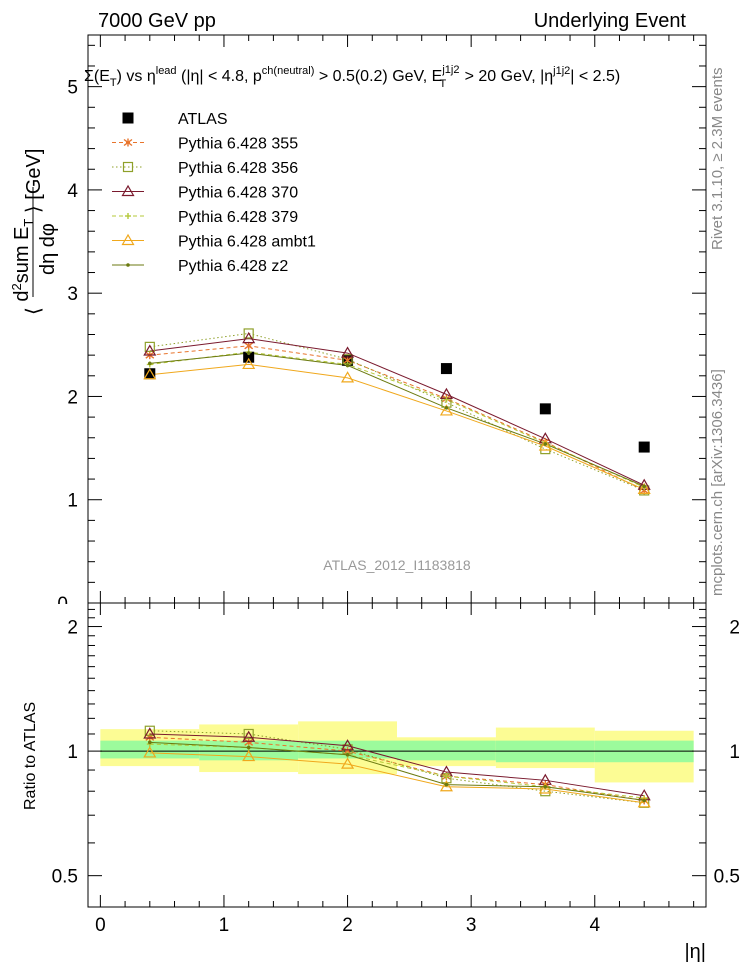  I want to click on main-y-tick-label: 4, so click(72, 191).